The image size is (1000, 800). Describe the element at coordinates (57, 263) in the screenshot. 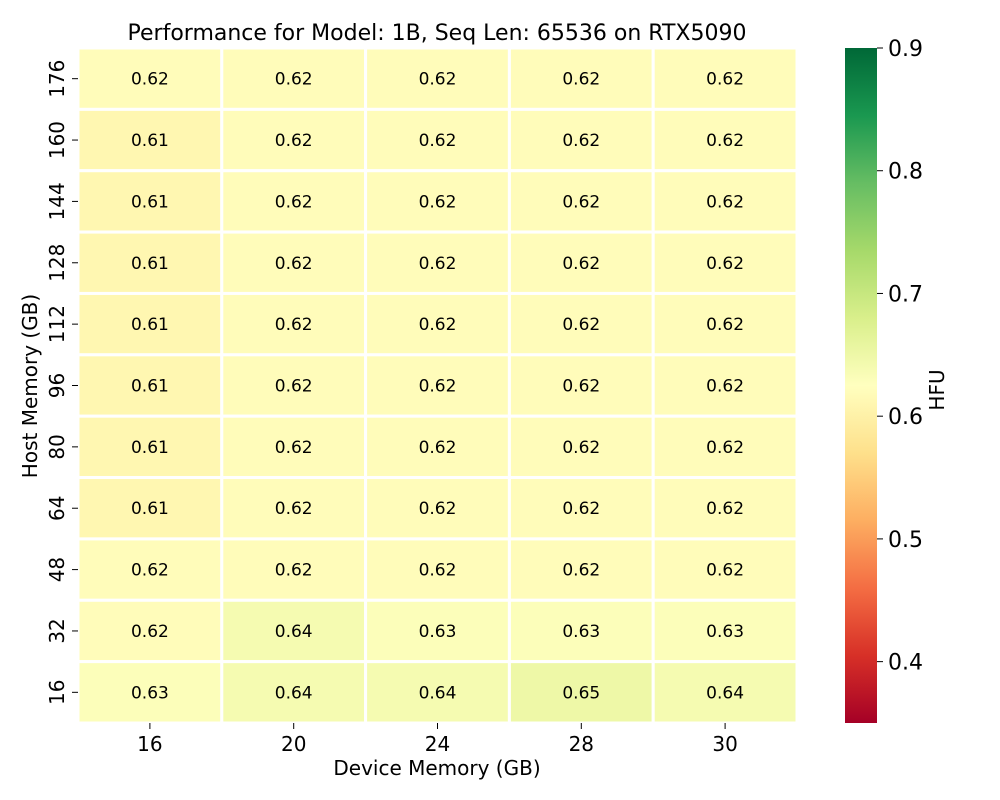

I see `y-tick-label: 128` at that location.